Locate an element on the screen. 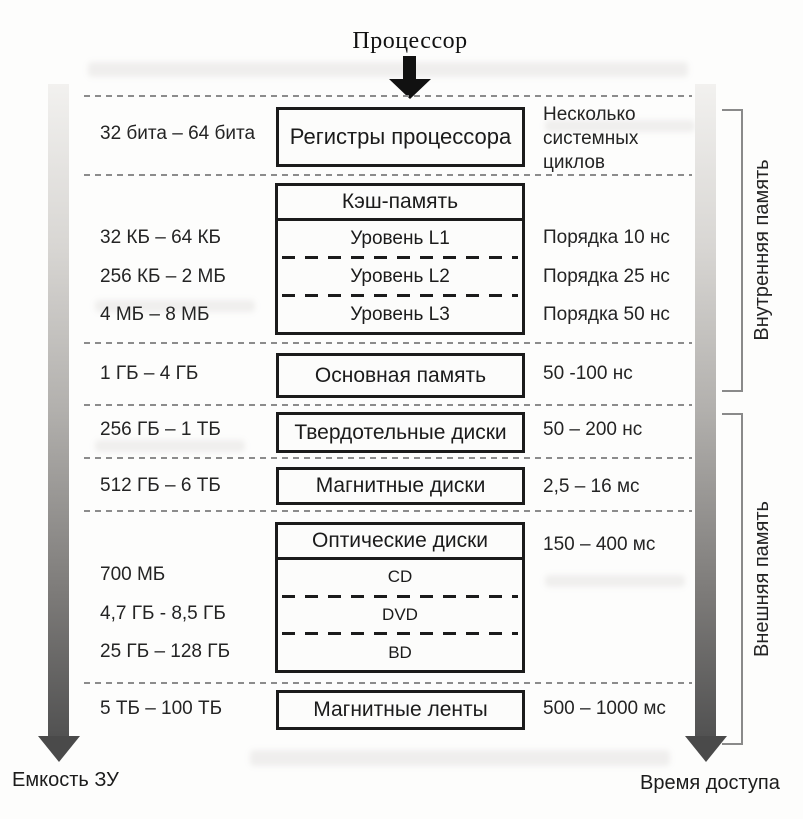  time-axis-arrow is located at coordinates (705, 410).